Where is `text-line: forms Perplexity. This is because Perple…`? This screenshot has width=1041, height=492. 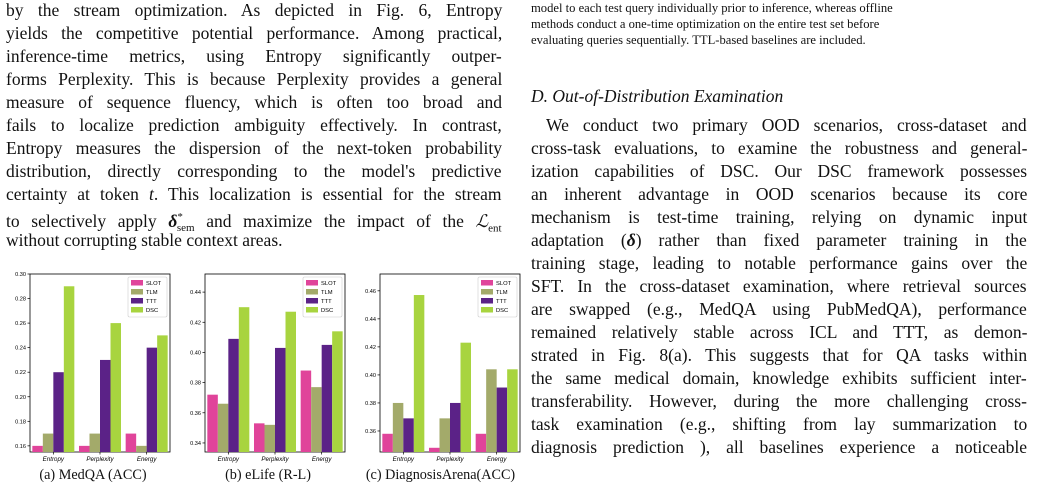
text-line: forms Perplexity. This is because Perple… is located at coordinates (254, 79).